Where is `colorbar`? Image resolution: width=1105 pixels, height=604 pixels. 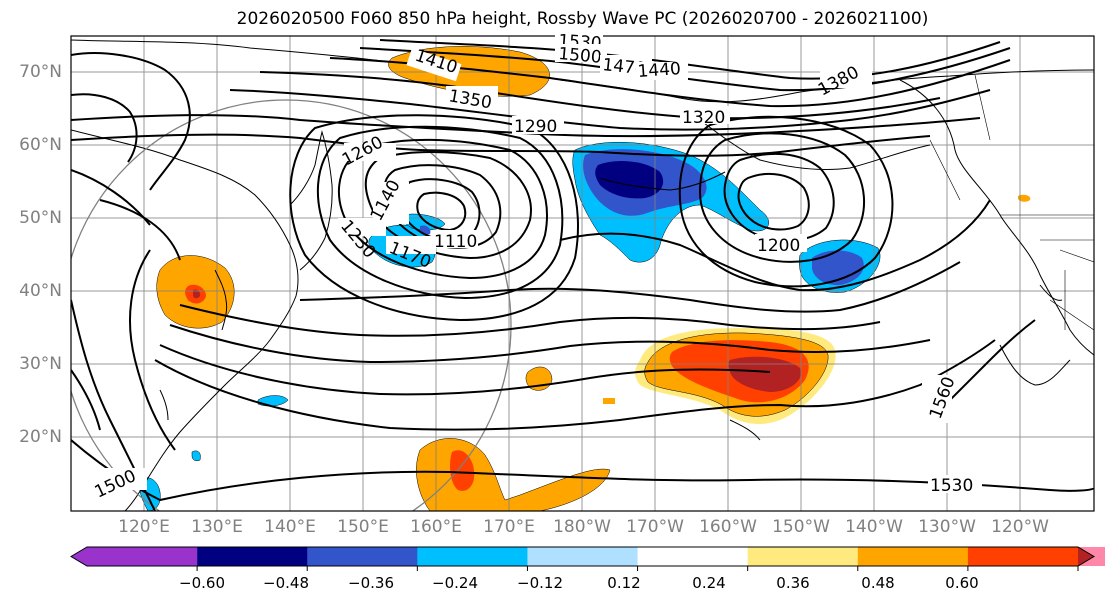
colorbar is located at coordinates (587, 558).